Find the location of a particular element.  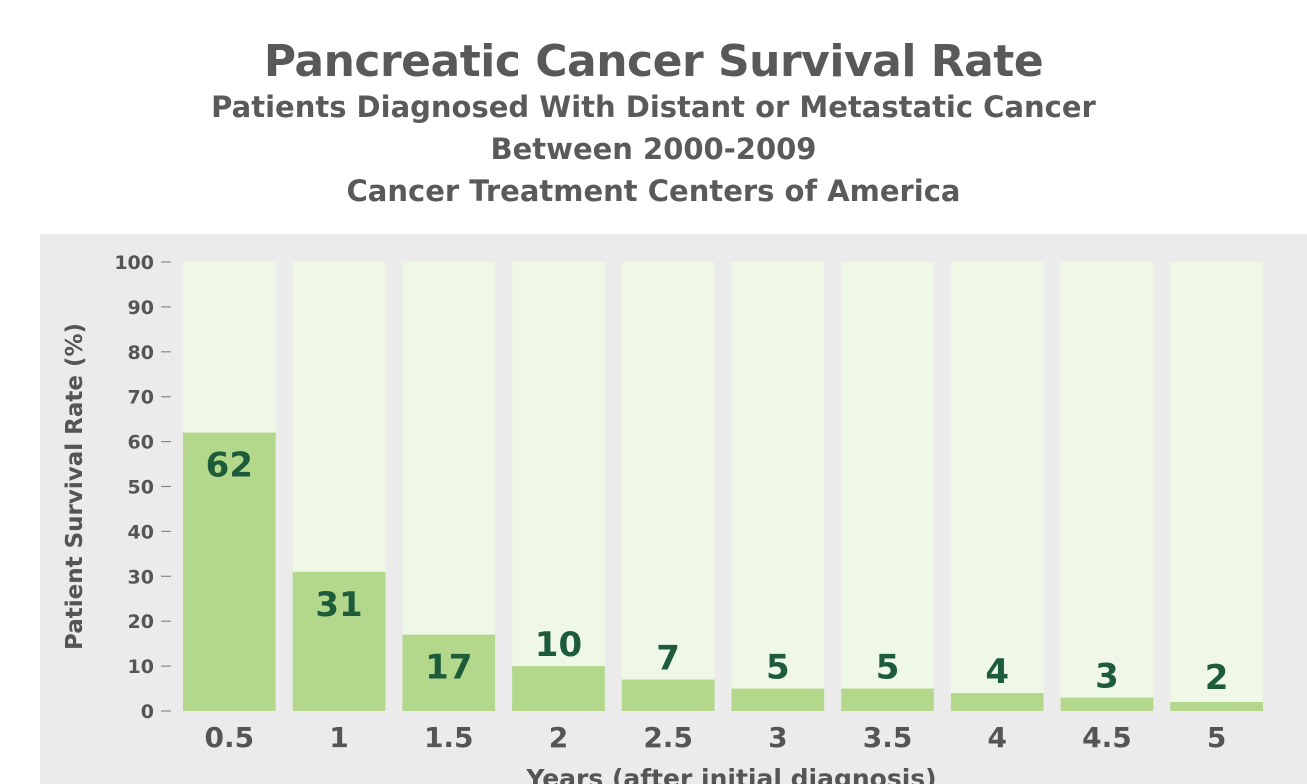

y-axis-title: Patient Survival Rate (%) is located at coordinates (75, 486).